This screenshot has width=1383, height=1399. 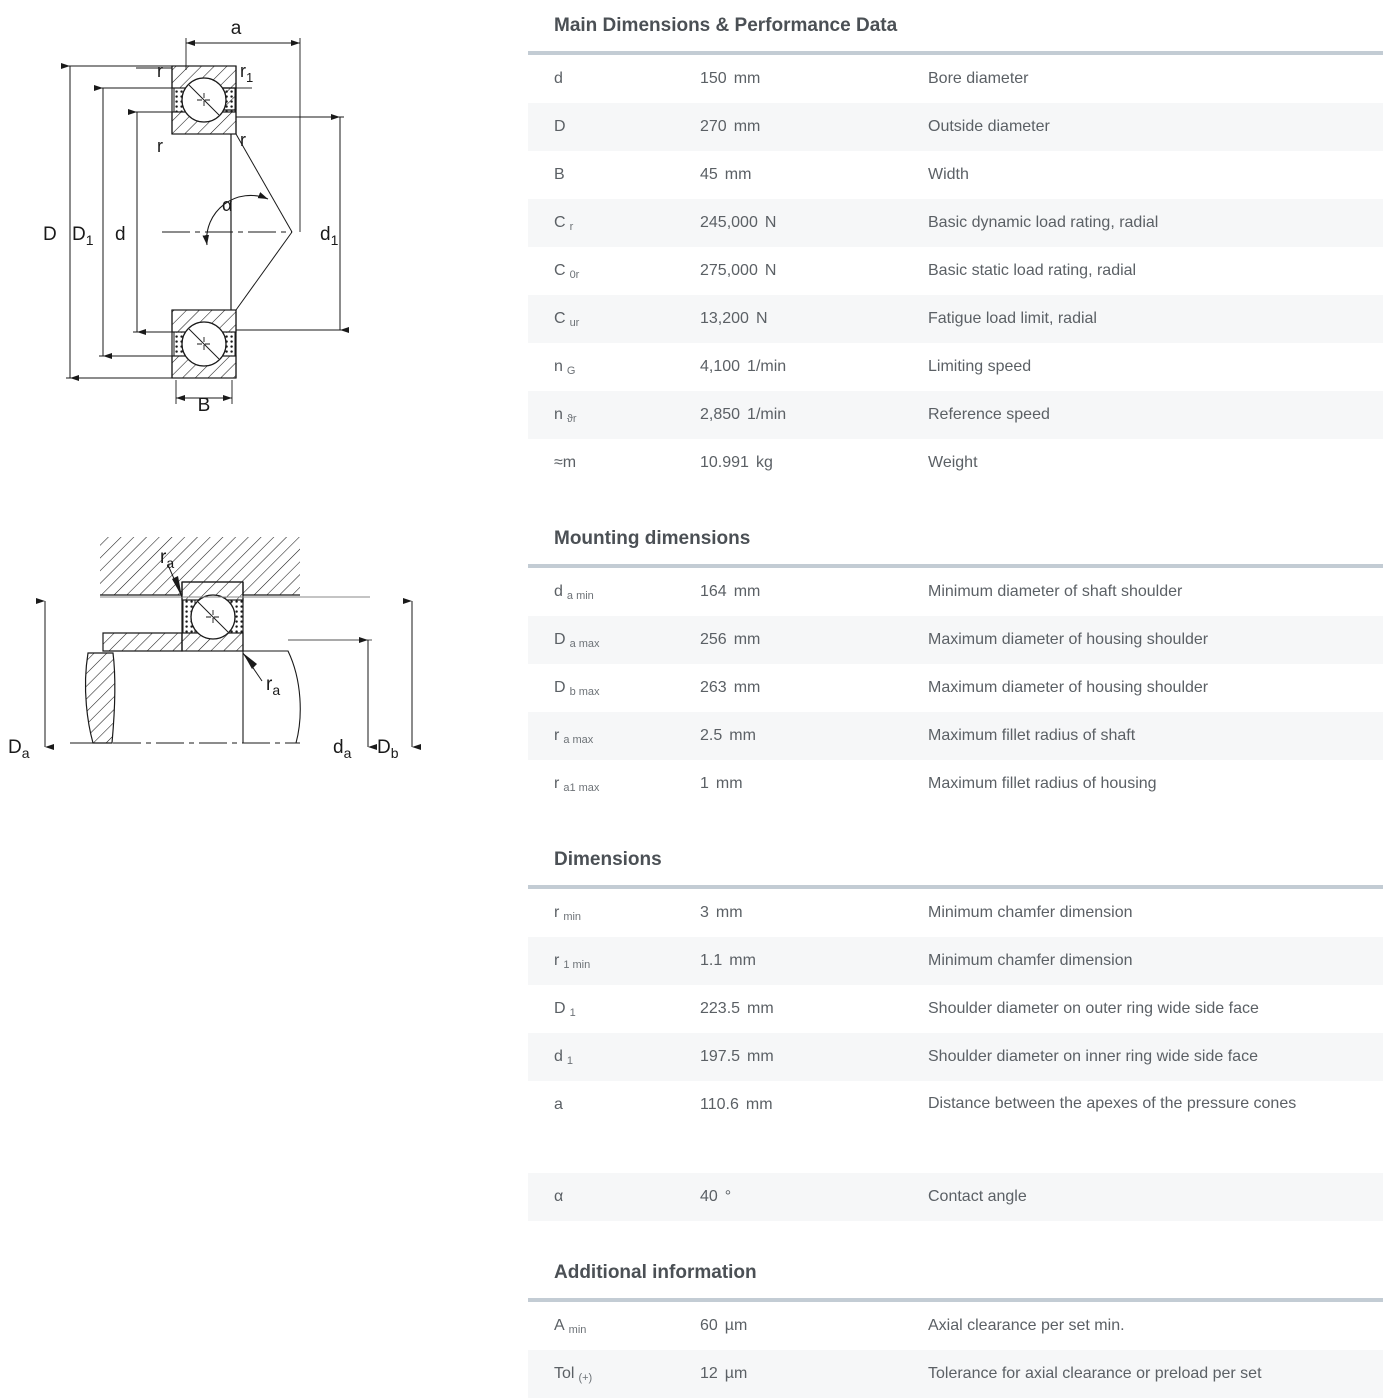 What do you see at coordinates (814, 1105) in the screenshot?
I see `row-value: 110.6 mm` at bounding box center [814, 1105].